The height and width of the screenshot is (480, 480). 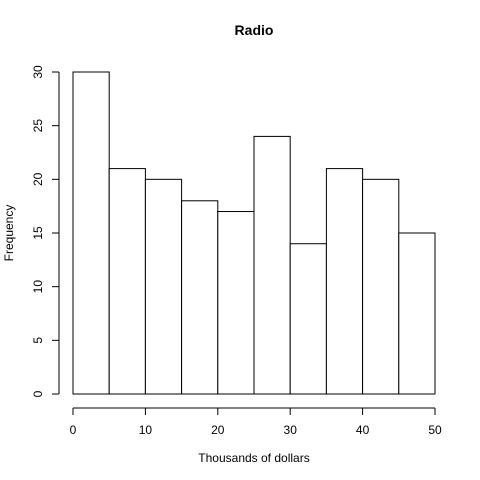 What do you see at coordinates (291, 430) in the screenshot?
I see `x-tick-label: 30` at bounding box center [291, 430].